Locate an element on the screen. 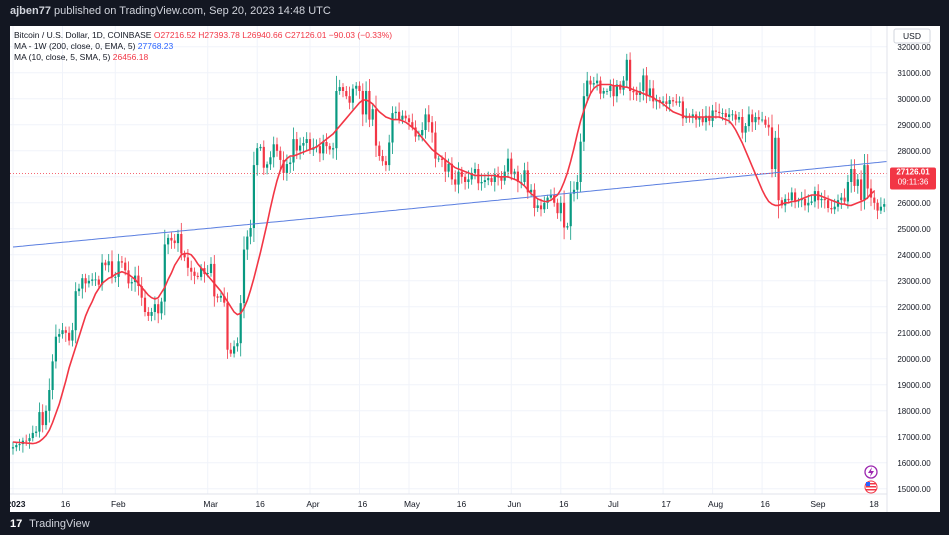  x-tick-label: Sep is located at coordinates (817, 504).